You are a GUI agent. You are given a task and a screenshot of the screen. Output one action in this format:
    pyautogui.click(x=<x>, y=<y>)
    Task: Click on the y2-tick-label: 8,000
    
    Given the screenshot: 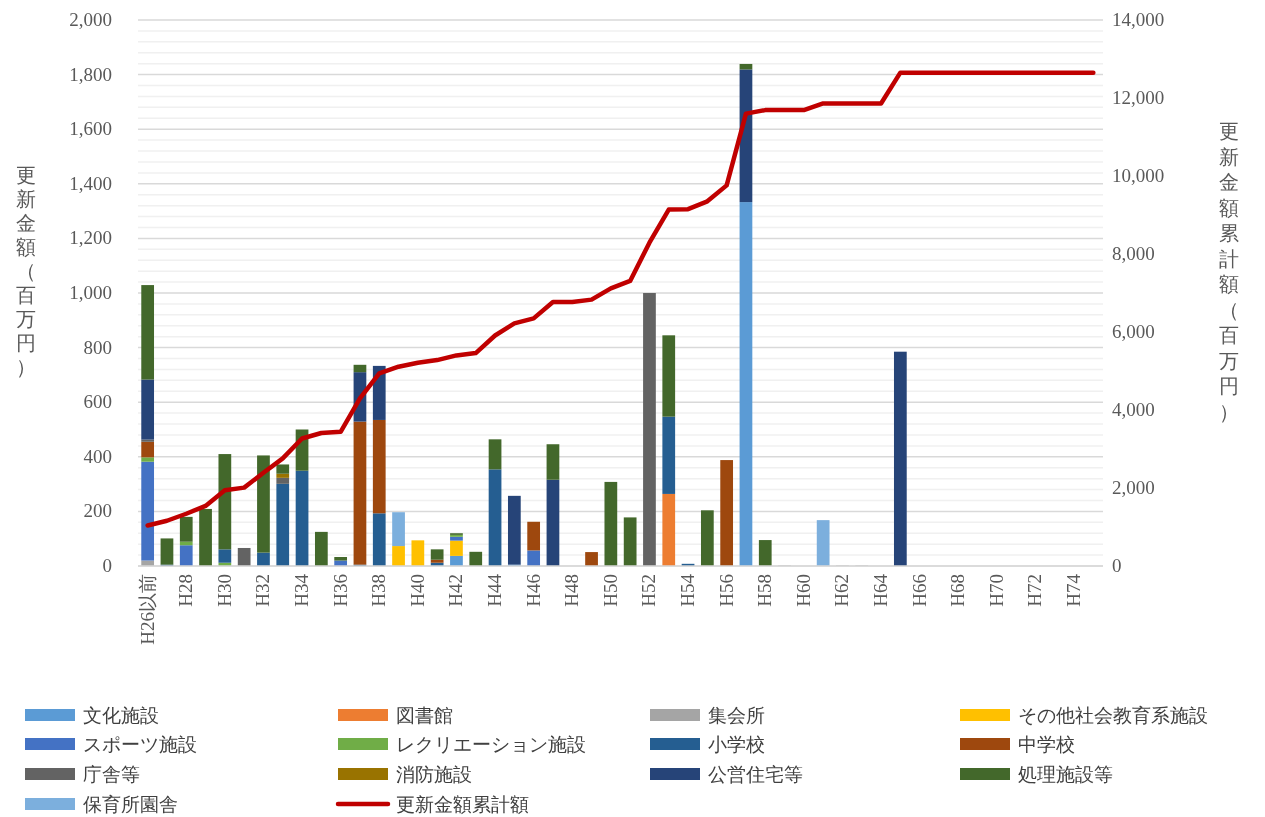 What is the action you would take?
    pyautogui.click(x=1133, y=253)
    